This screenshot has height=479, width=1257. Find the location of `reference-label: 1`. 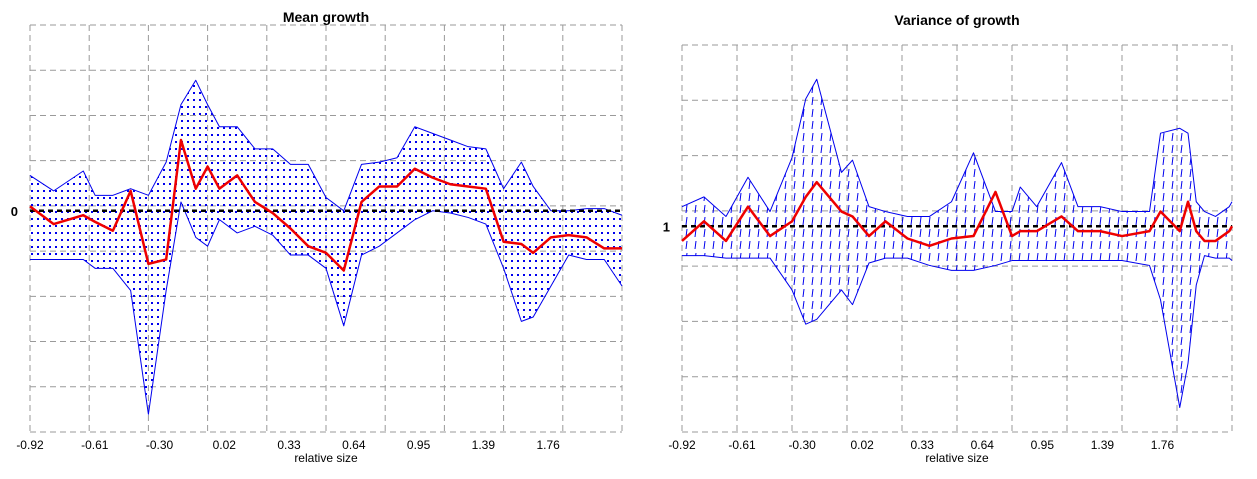

reference-label: 1 is located at coordinates (666, 226).